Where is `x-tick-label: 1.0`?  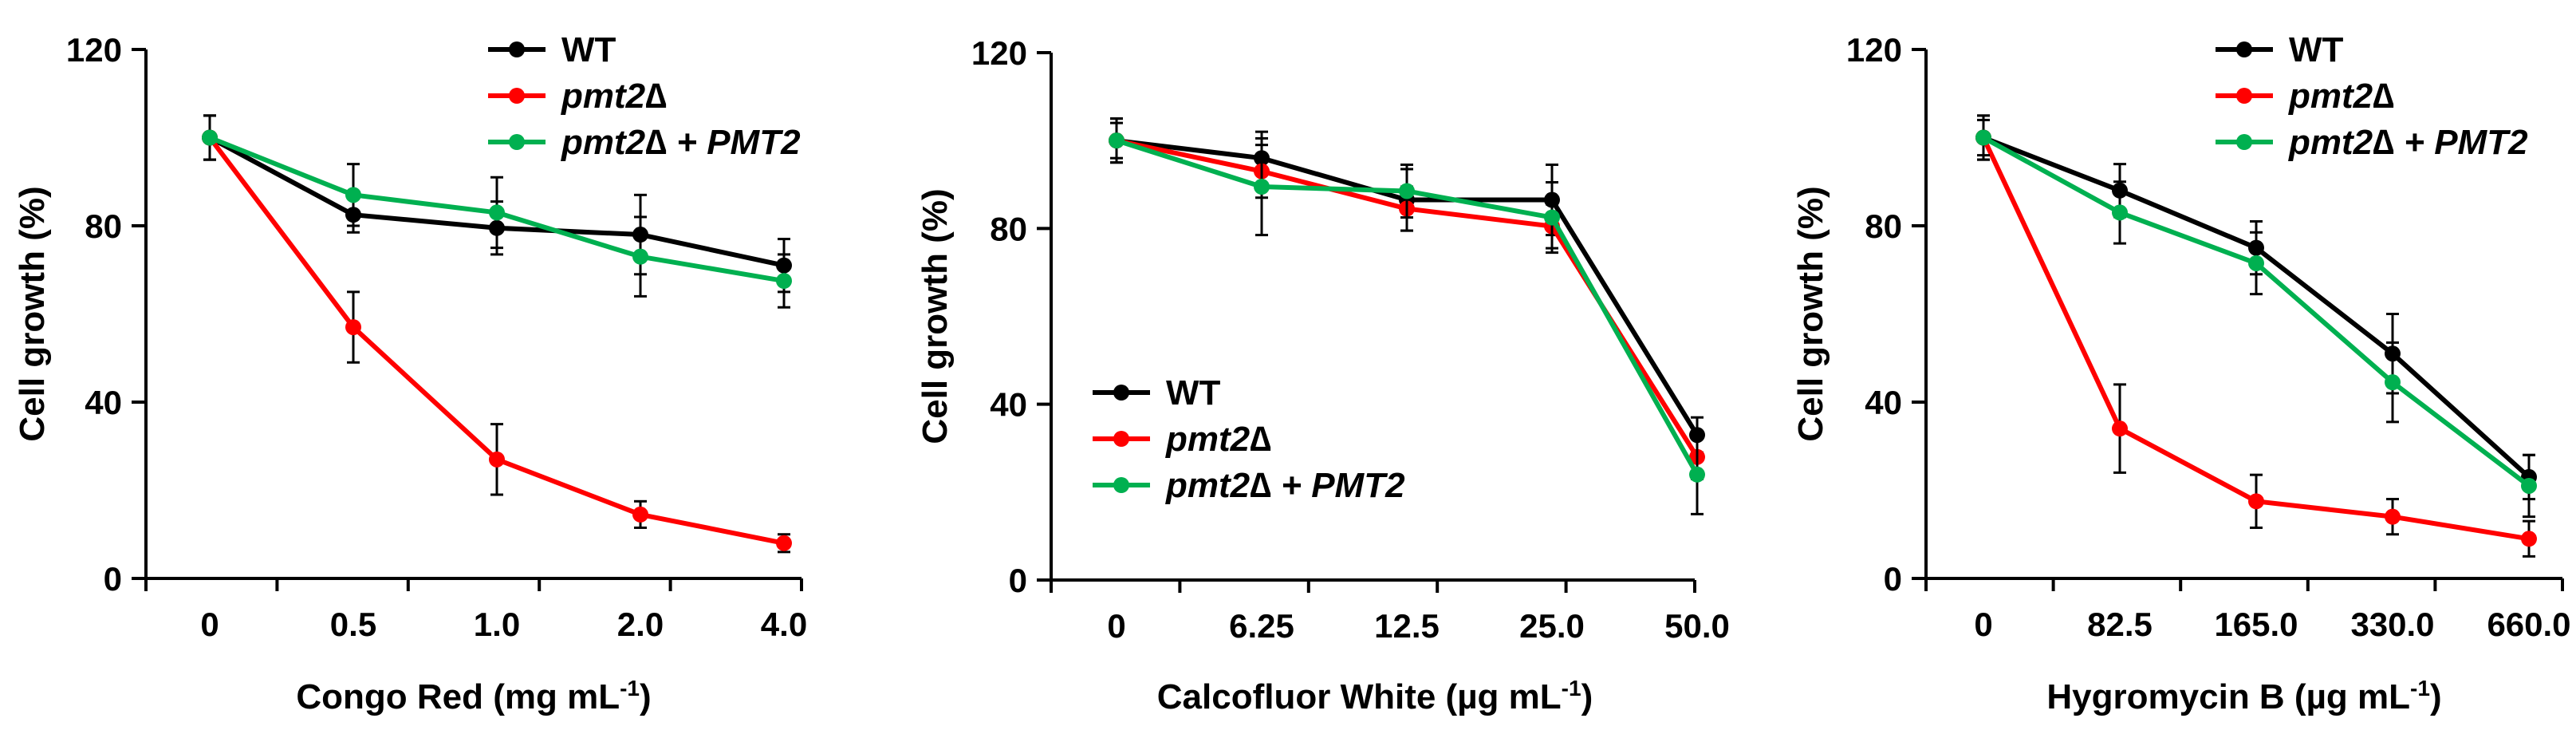 x-tick-label: 1.0 is located at coordinates (497, 624).